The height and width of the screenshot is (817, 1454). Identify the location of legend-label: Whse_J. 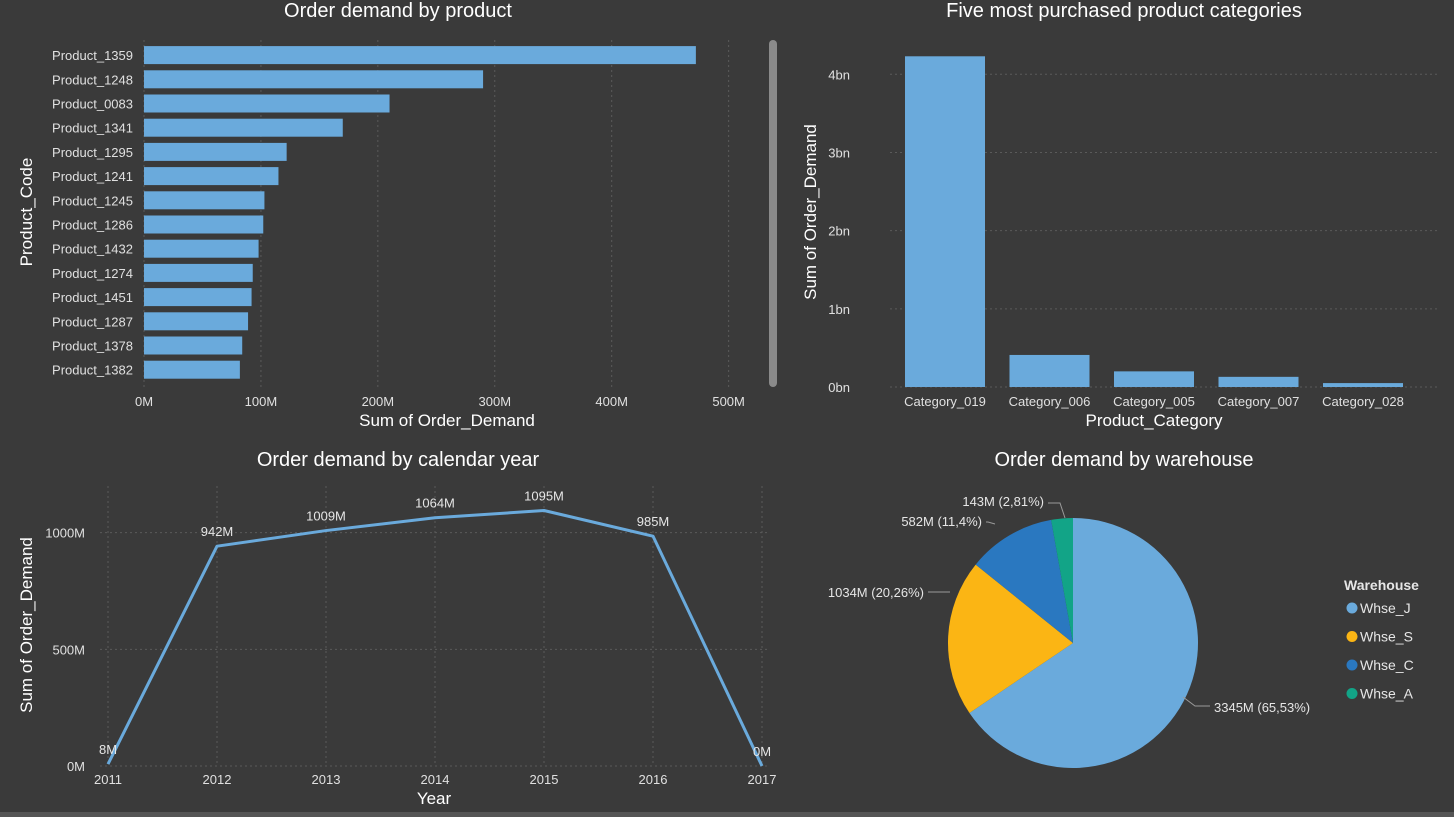
(1385, 608).